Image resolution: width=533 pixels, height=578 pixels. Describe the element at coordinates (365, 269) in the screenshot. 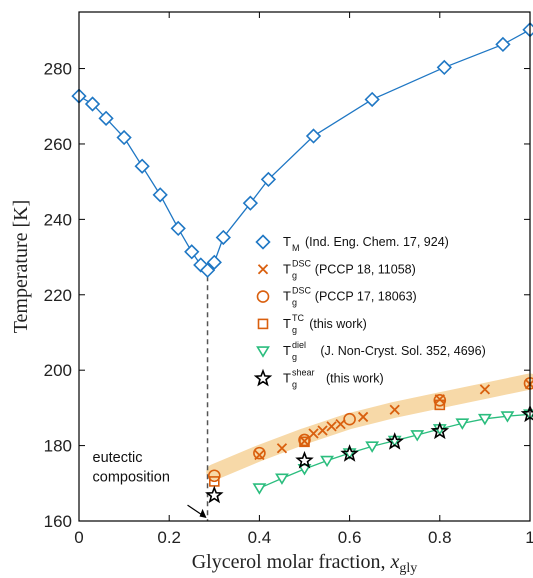

I see `legend-reference: (PCCP 18, 11058)` at that location.